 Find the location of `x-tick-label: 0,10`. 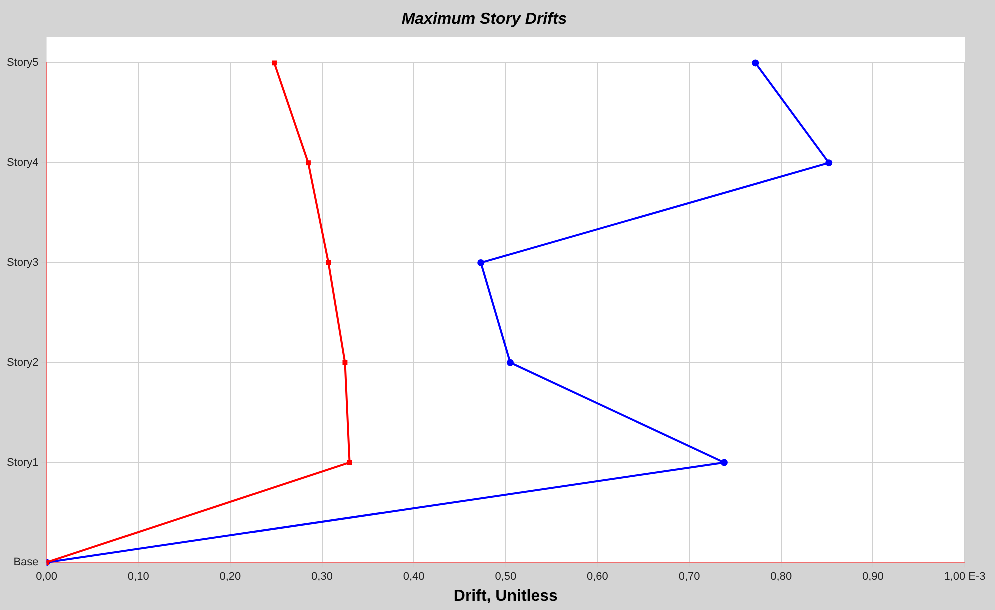

x-tick-label: 0,10 is located at coordinates (139, 577).